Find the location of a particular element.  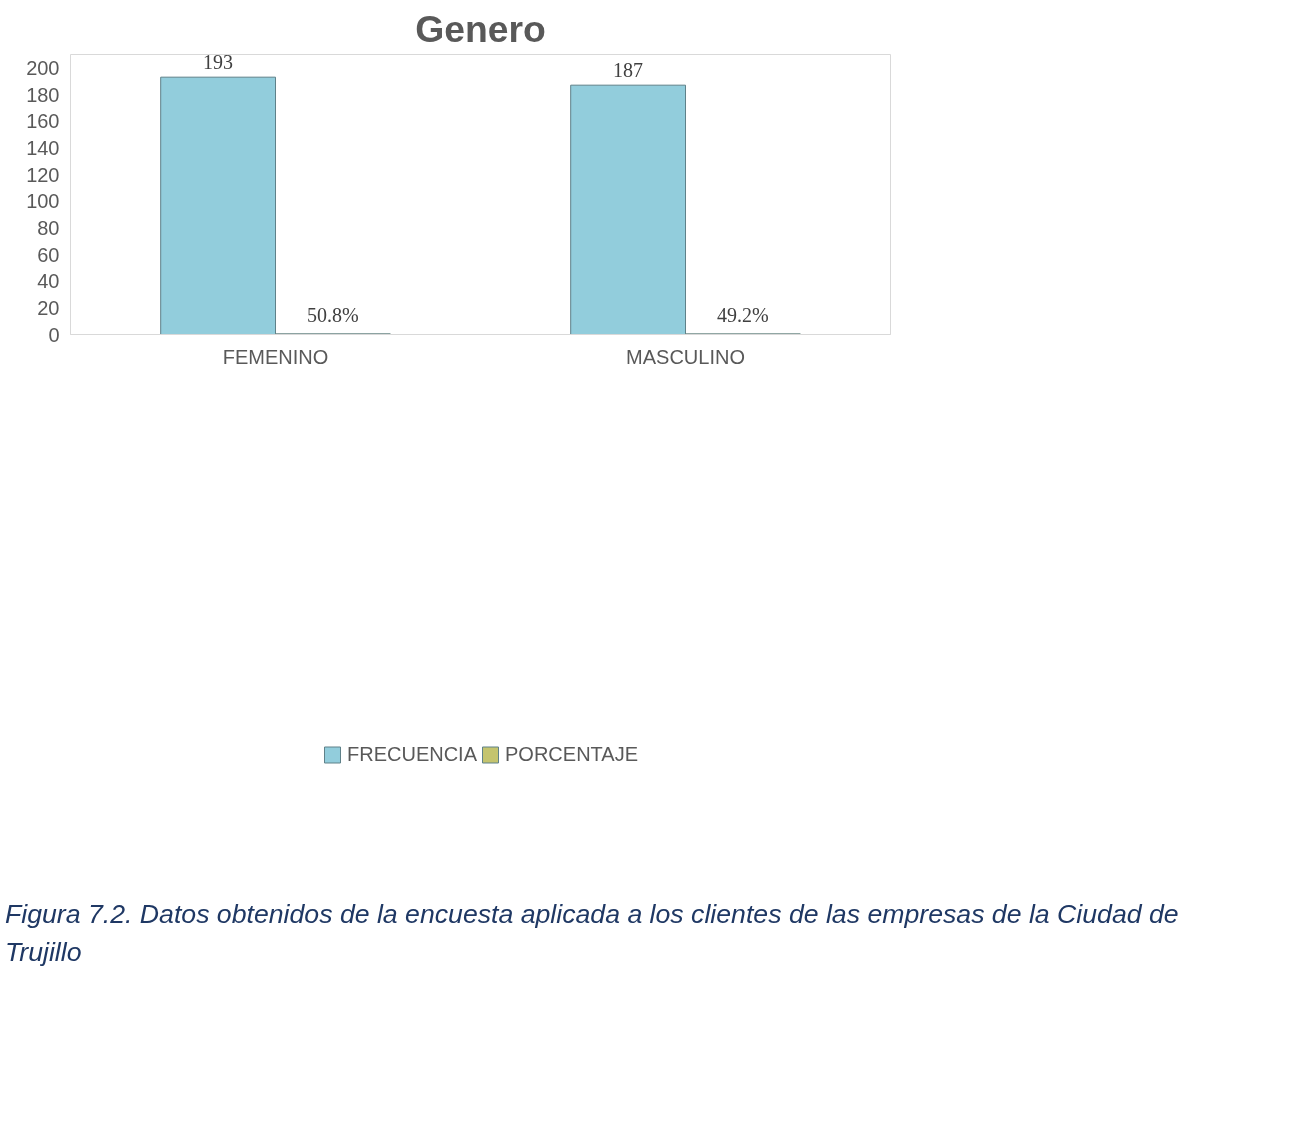

x-tick-label: MASCULINO is located at coordinates (685, 356).